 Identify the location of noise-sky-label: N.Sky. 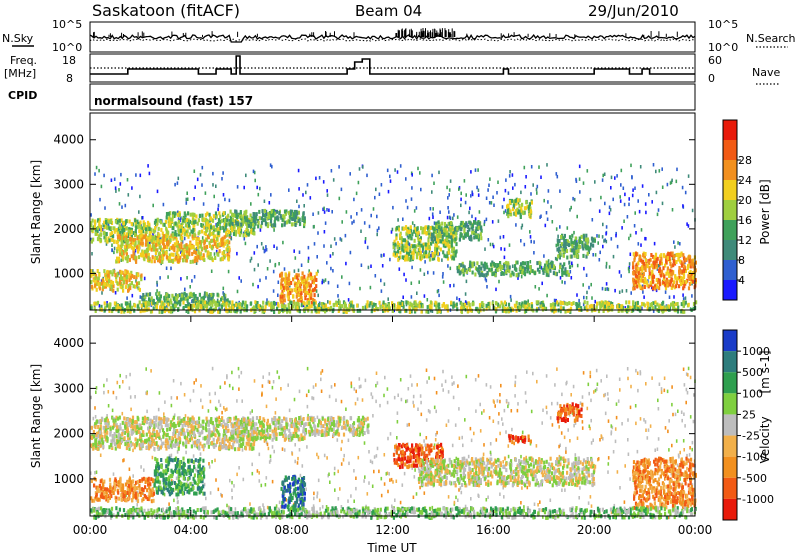
(18, 38).